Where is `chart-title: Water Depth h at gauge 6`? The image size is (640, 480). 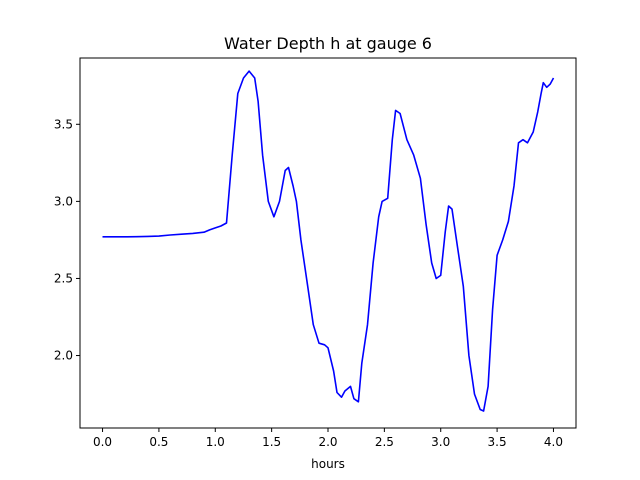
chart-title: Water Depth h at gauge 6 is located at coordinates (328, 43).